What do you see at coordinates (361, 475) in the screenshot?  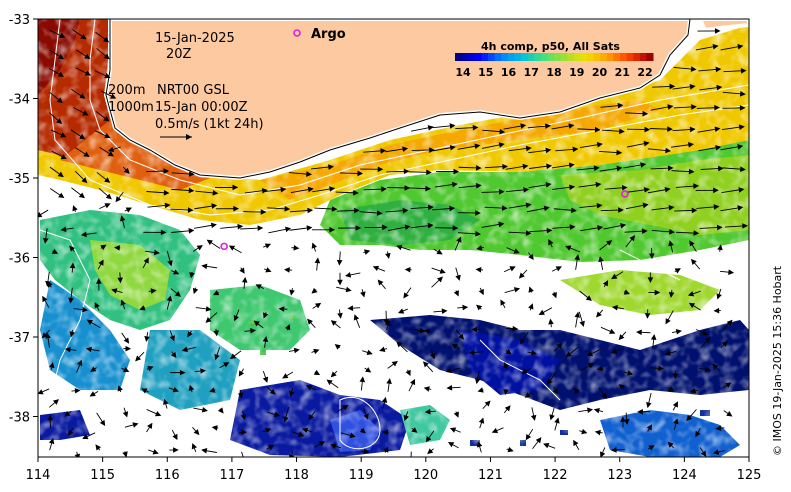 I see `x-tick-label: 119` at bounding box center [361, 475].